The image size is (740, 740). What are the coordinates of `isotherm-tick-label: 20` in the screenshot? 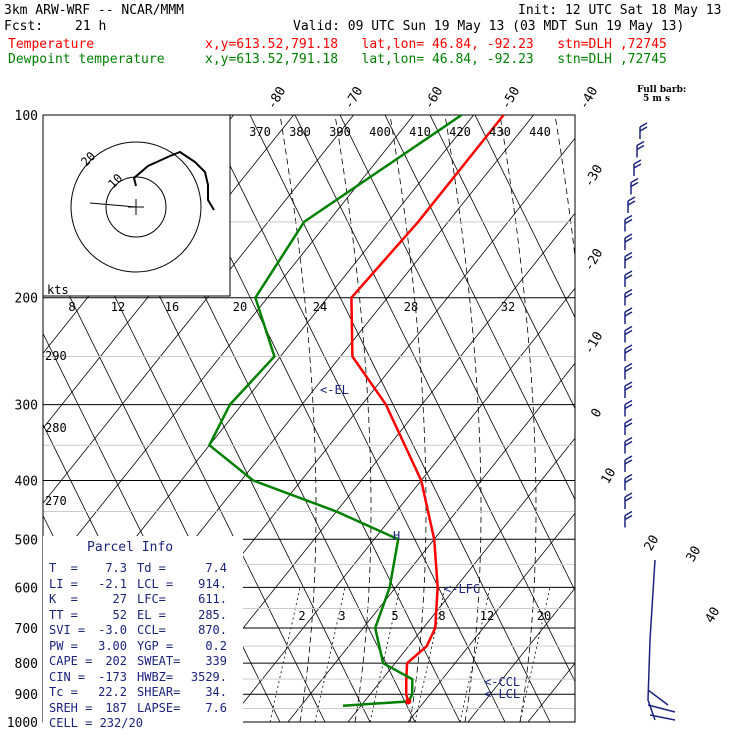 It's located at (652, 543).